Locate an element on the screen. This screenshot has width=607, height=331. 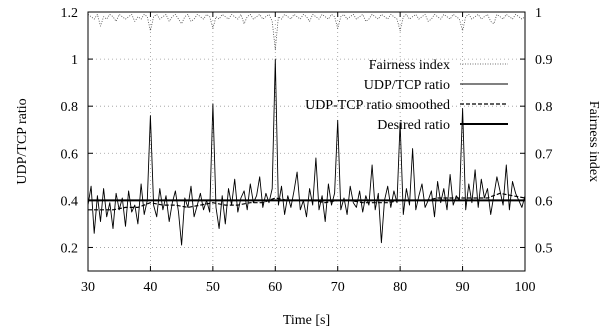
x-tick-label: 90 is located at coordinates (463, 287).